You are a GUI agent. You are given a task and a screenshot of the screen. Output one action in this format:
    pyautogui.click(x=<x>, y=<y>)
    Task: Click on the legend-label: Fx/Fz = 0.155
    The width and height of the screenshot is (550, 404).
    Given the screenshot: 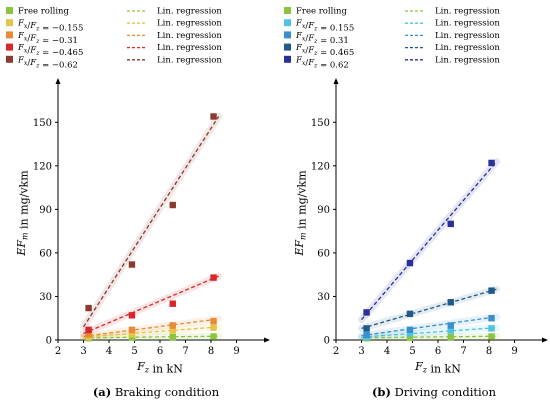 What is the action you would take?
    pyautogui.click(x=324, y=26)
    